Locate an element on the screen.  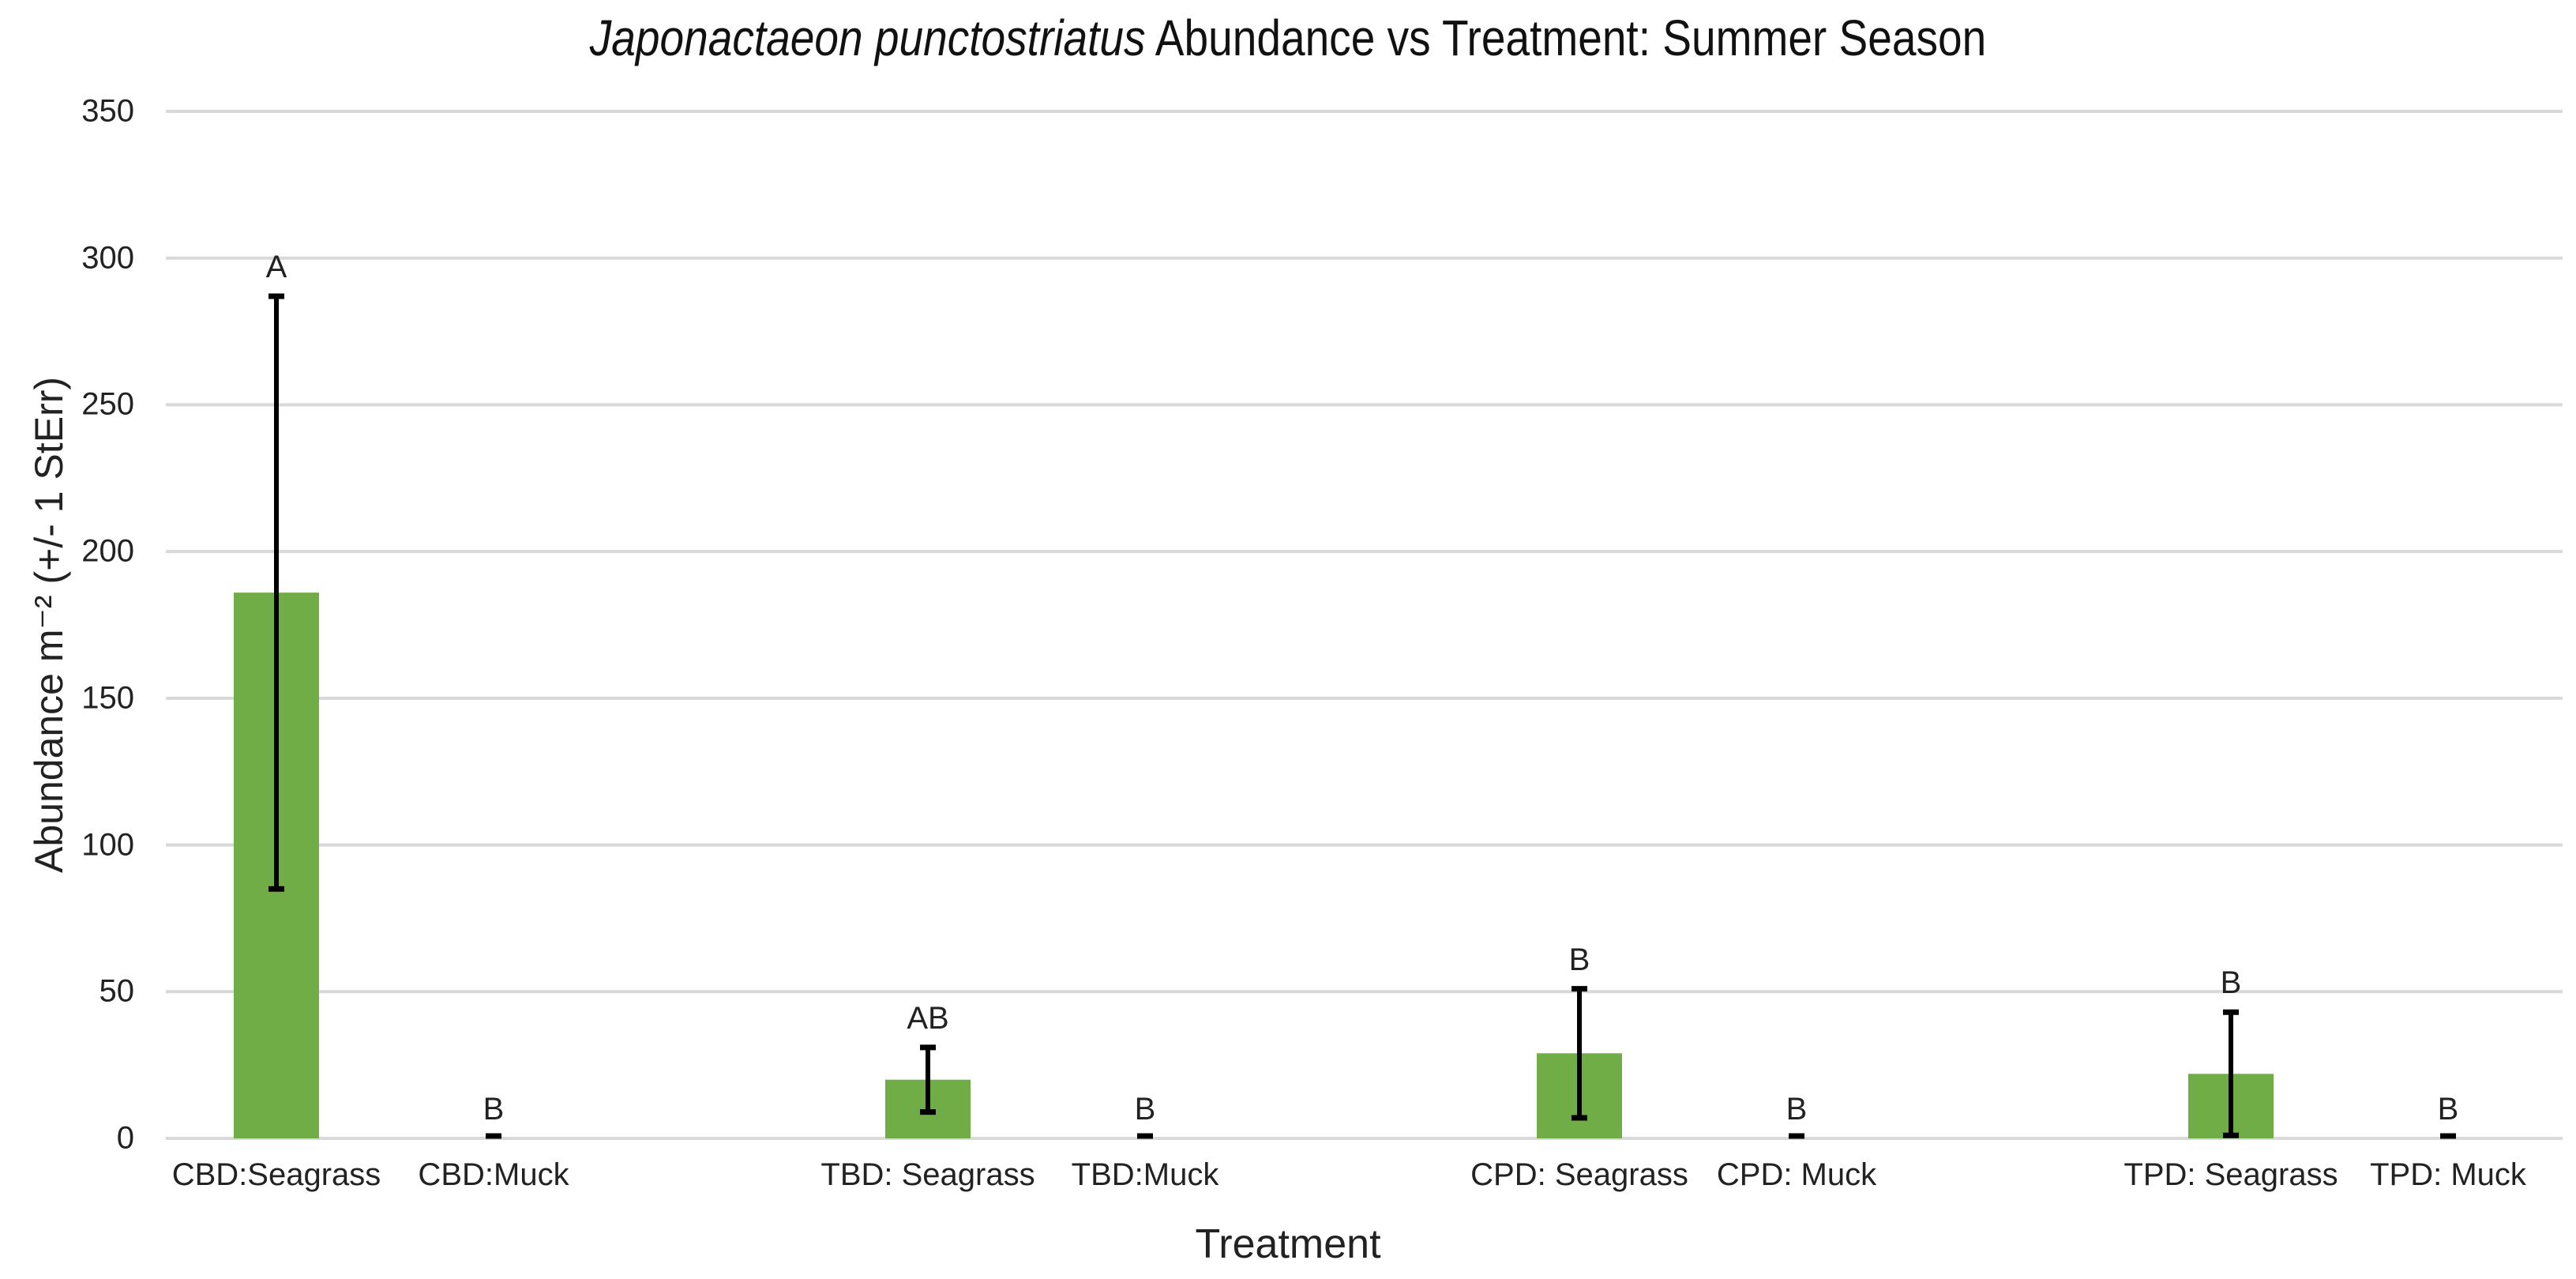
y-tick-label: 100 is located at coordinates (107, 845).